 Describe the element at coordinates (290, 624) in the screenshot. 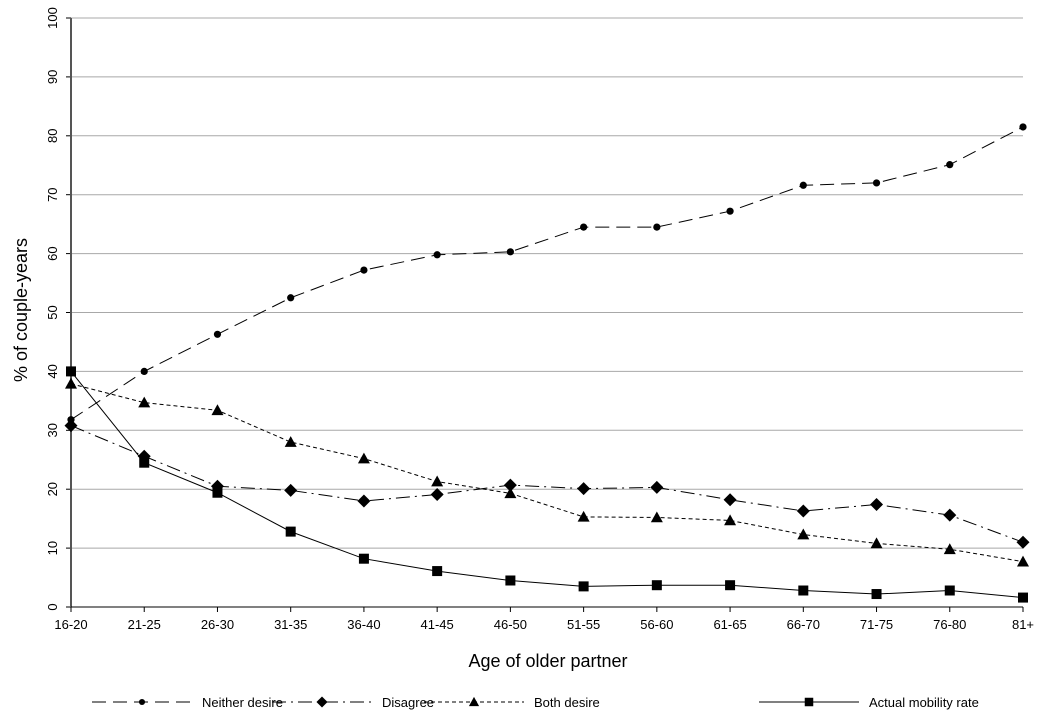

I see `x-tick-label: 31-35` at that location.